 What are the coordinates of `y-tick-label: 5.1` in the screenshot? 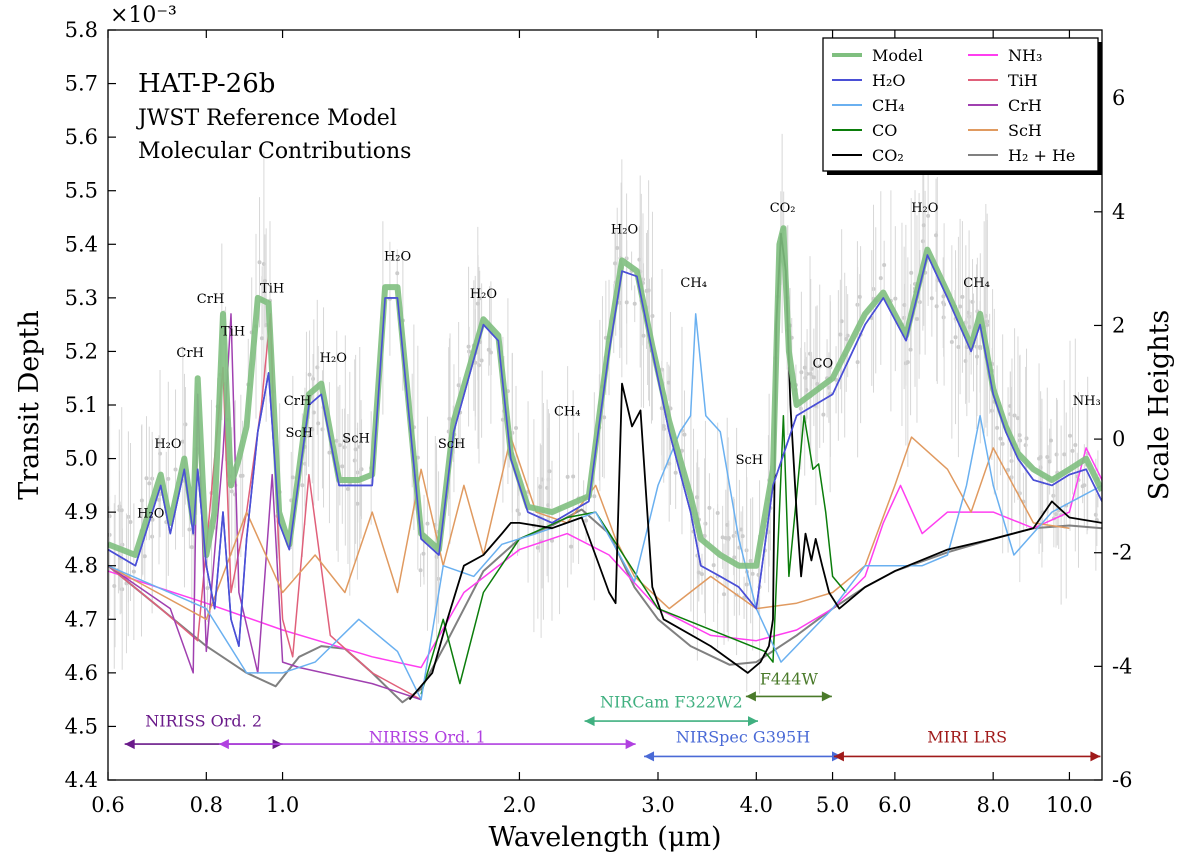 It's located at (81, 405).